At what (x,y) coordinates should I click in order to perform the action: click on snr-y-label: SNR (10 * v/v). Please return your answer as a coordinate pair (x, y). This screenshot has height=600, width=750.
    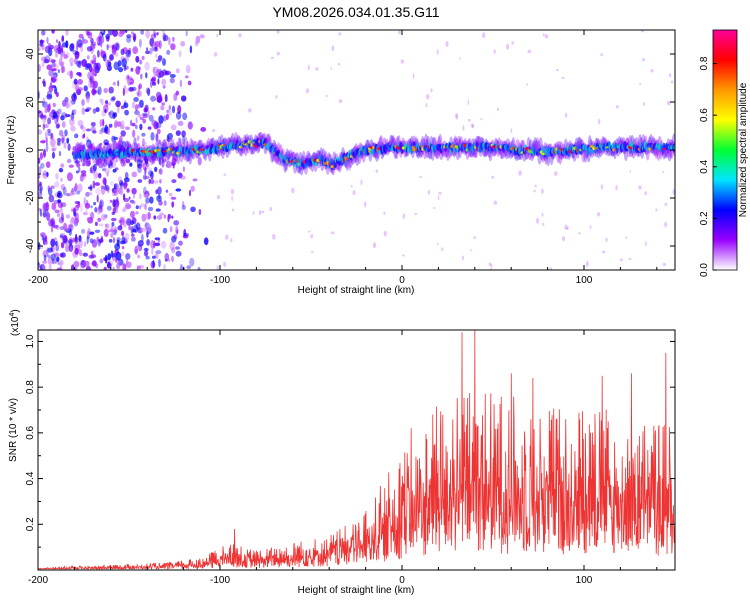
    Looking at the image, I should click on (13, 430).